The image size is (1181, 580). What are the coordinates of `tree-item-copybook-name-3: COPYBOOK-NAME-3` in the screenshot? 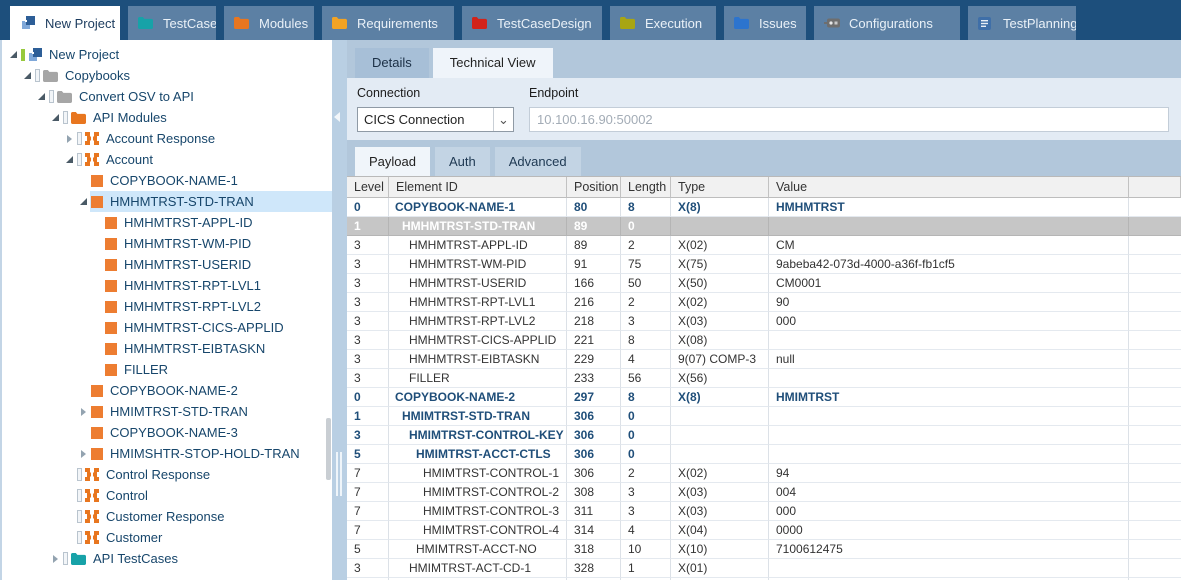 It's located at (167, 432).